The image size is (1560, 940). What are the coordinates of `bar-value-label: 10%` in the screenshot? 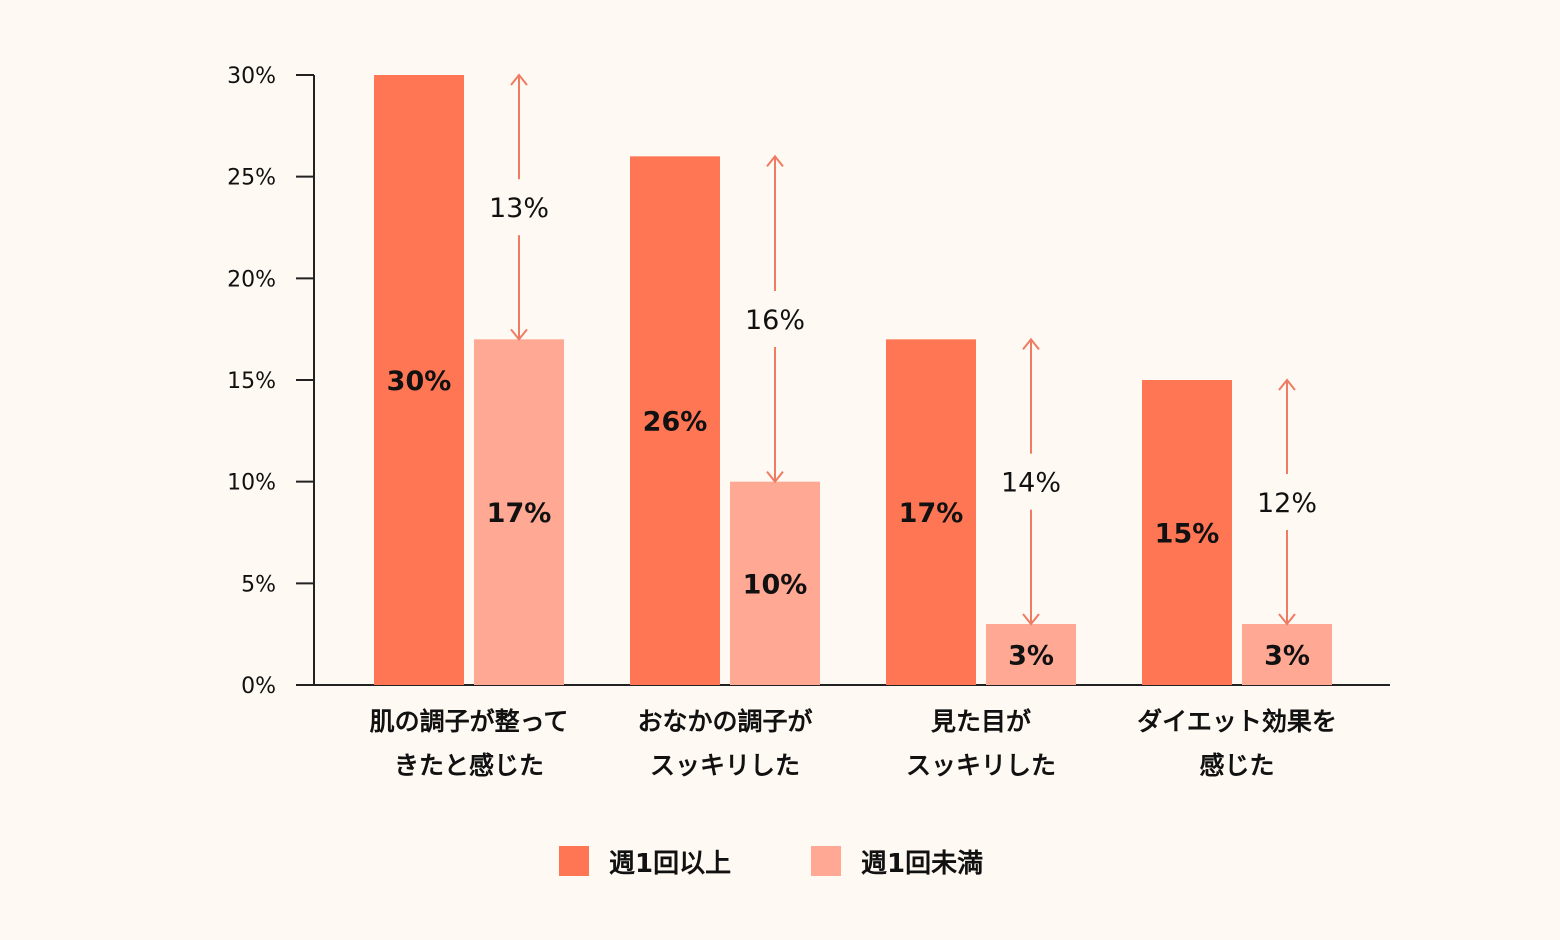 It's located at (775, 584).